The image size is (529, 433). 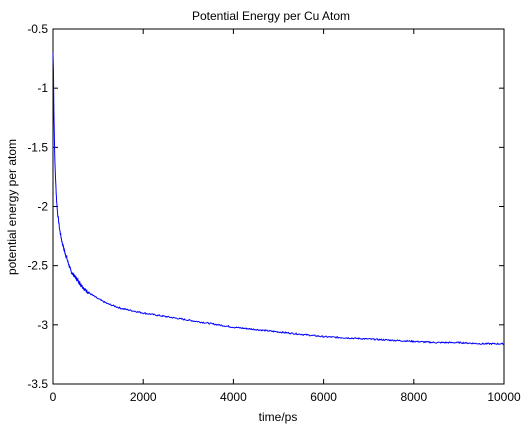 I want to click on x-tick-label: 8000, so click(x=413, y=397).